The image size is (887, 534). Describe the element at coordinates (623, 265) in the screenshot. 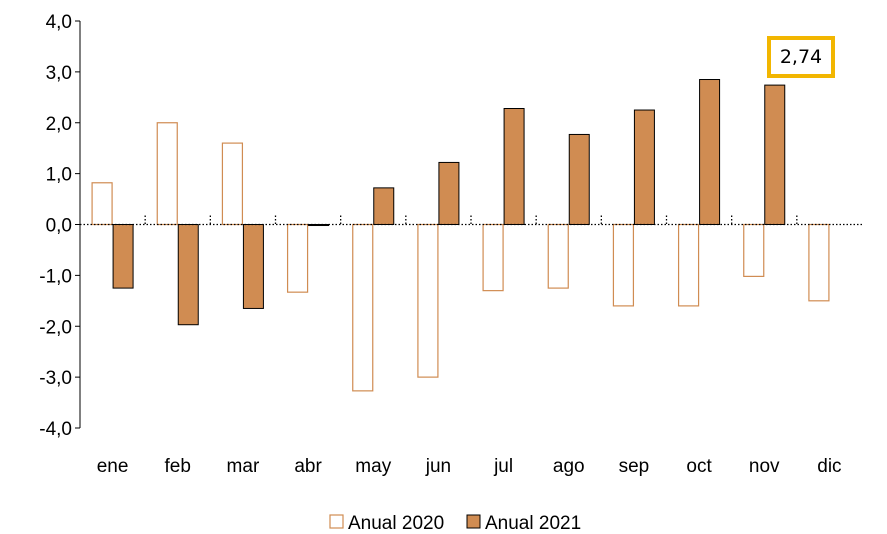

I see `bar-anual-2020-sep` at that location.